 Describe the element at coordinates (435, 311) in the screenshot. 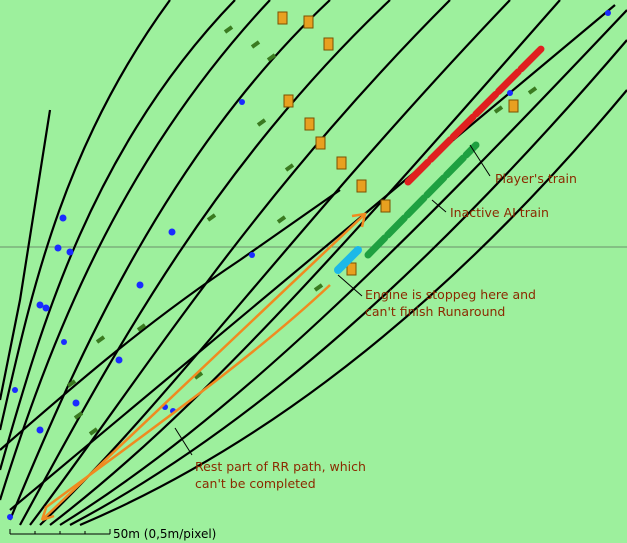

I see `annotation: can't finish Runaround` at that location.